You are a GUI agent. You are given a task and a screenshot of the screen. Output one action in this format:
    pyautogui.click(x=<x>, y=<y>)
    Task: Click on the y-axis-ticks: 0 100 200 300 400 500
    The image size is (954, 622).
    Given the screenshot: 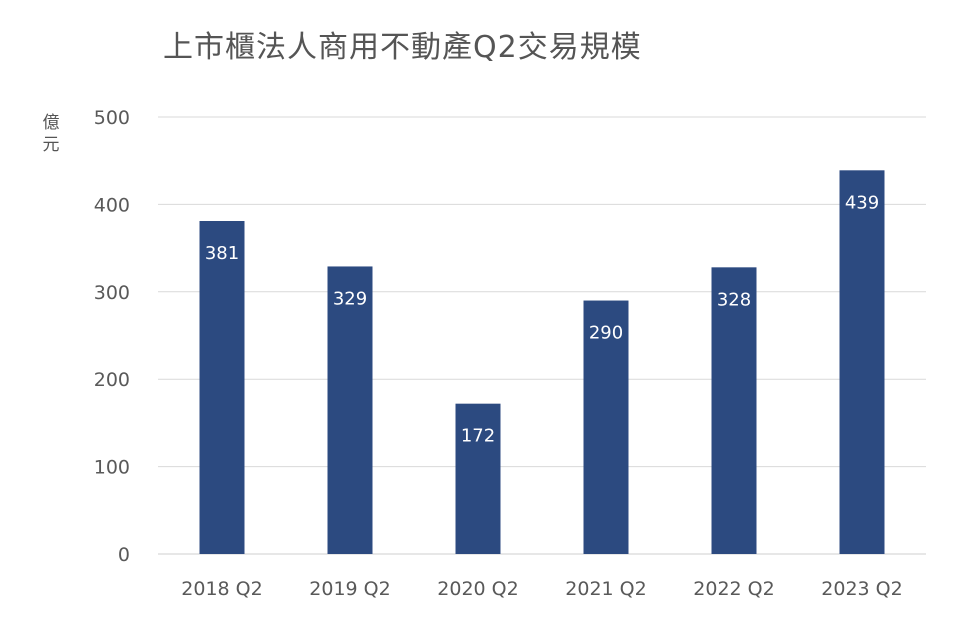 What is the action you would take?
    pyautogui.click(x=112, y=336)
    